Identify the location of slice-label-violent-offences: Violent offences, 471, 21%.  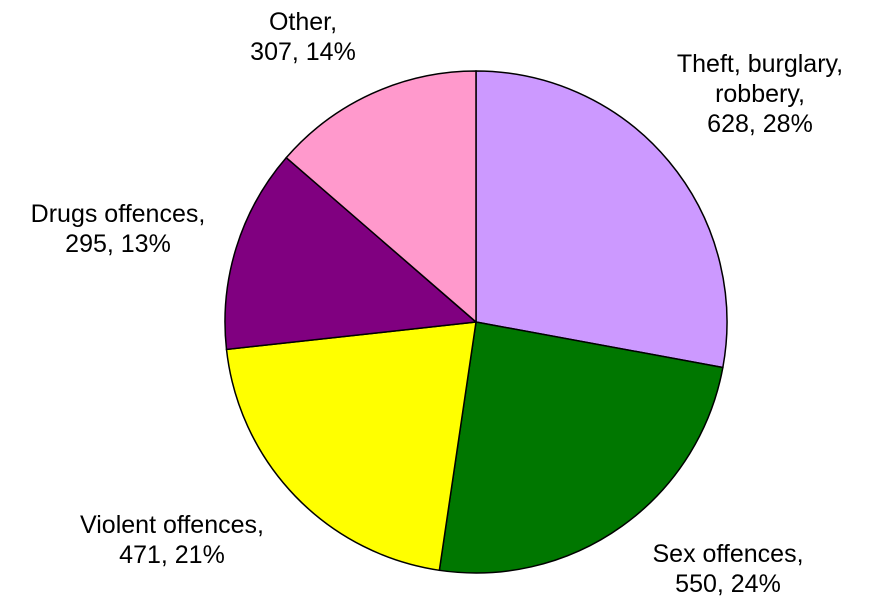
(172, 540).